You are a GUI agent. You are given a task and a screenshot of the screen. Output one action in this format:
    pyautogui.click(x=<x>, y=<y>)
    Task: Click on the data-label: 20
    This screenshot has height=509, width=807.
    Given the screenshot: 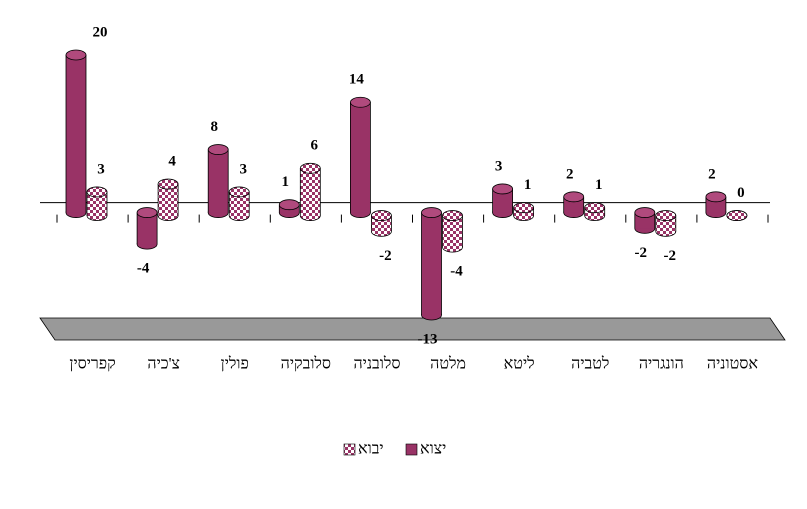 What is the action you would take?
    pyautogui.click(x=100, y=32)
    